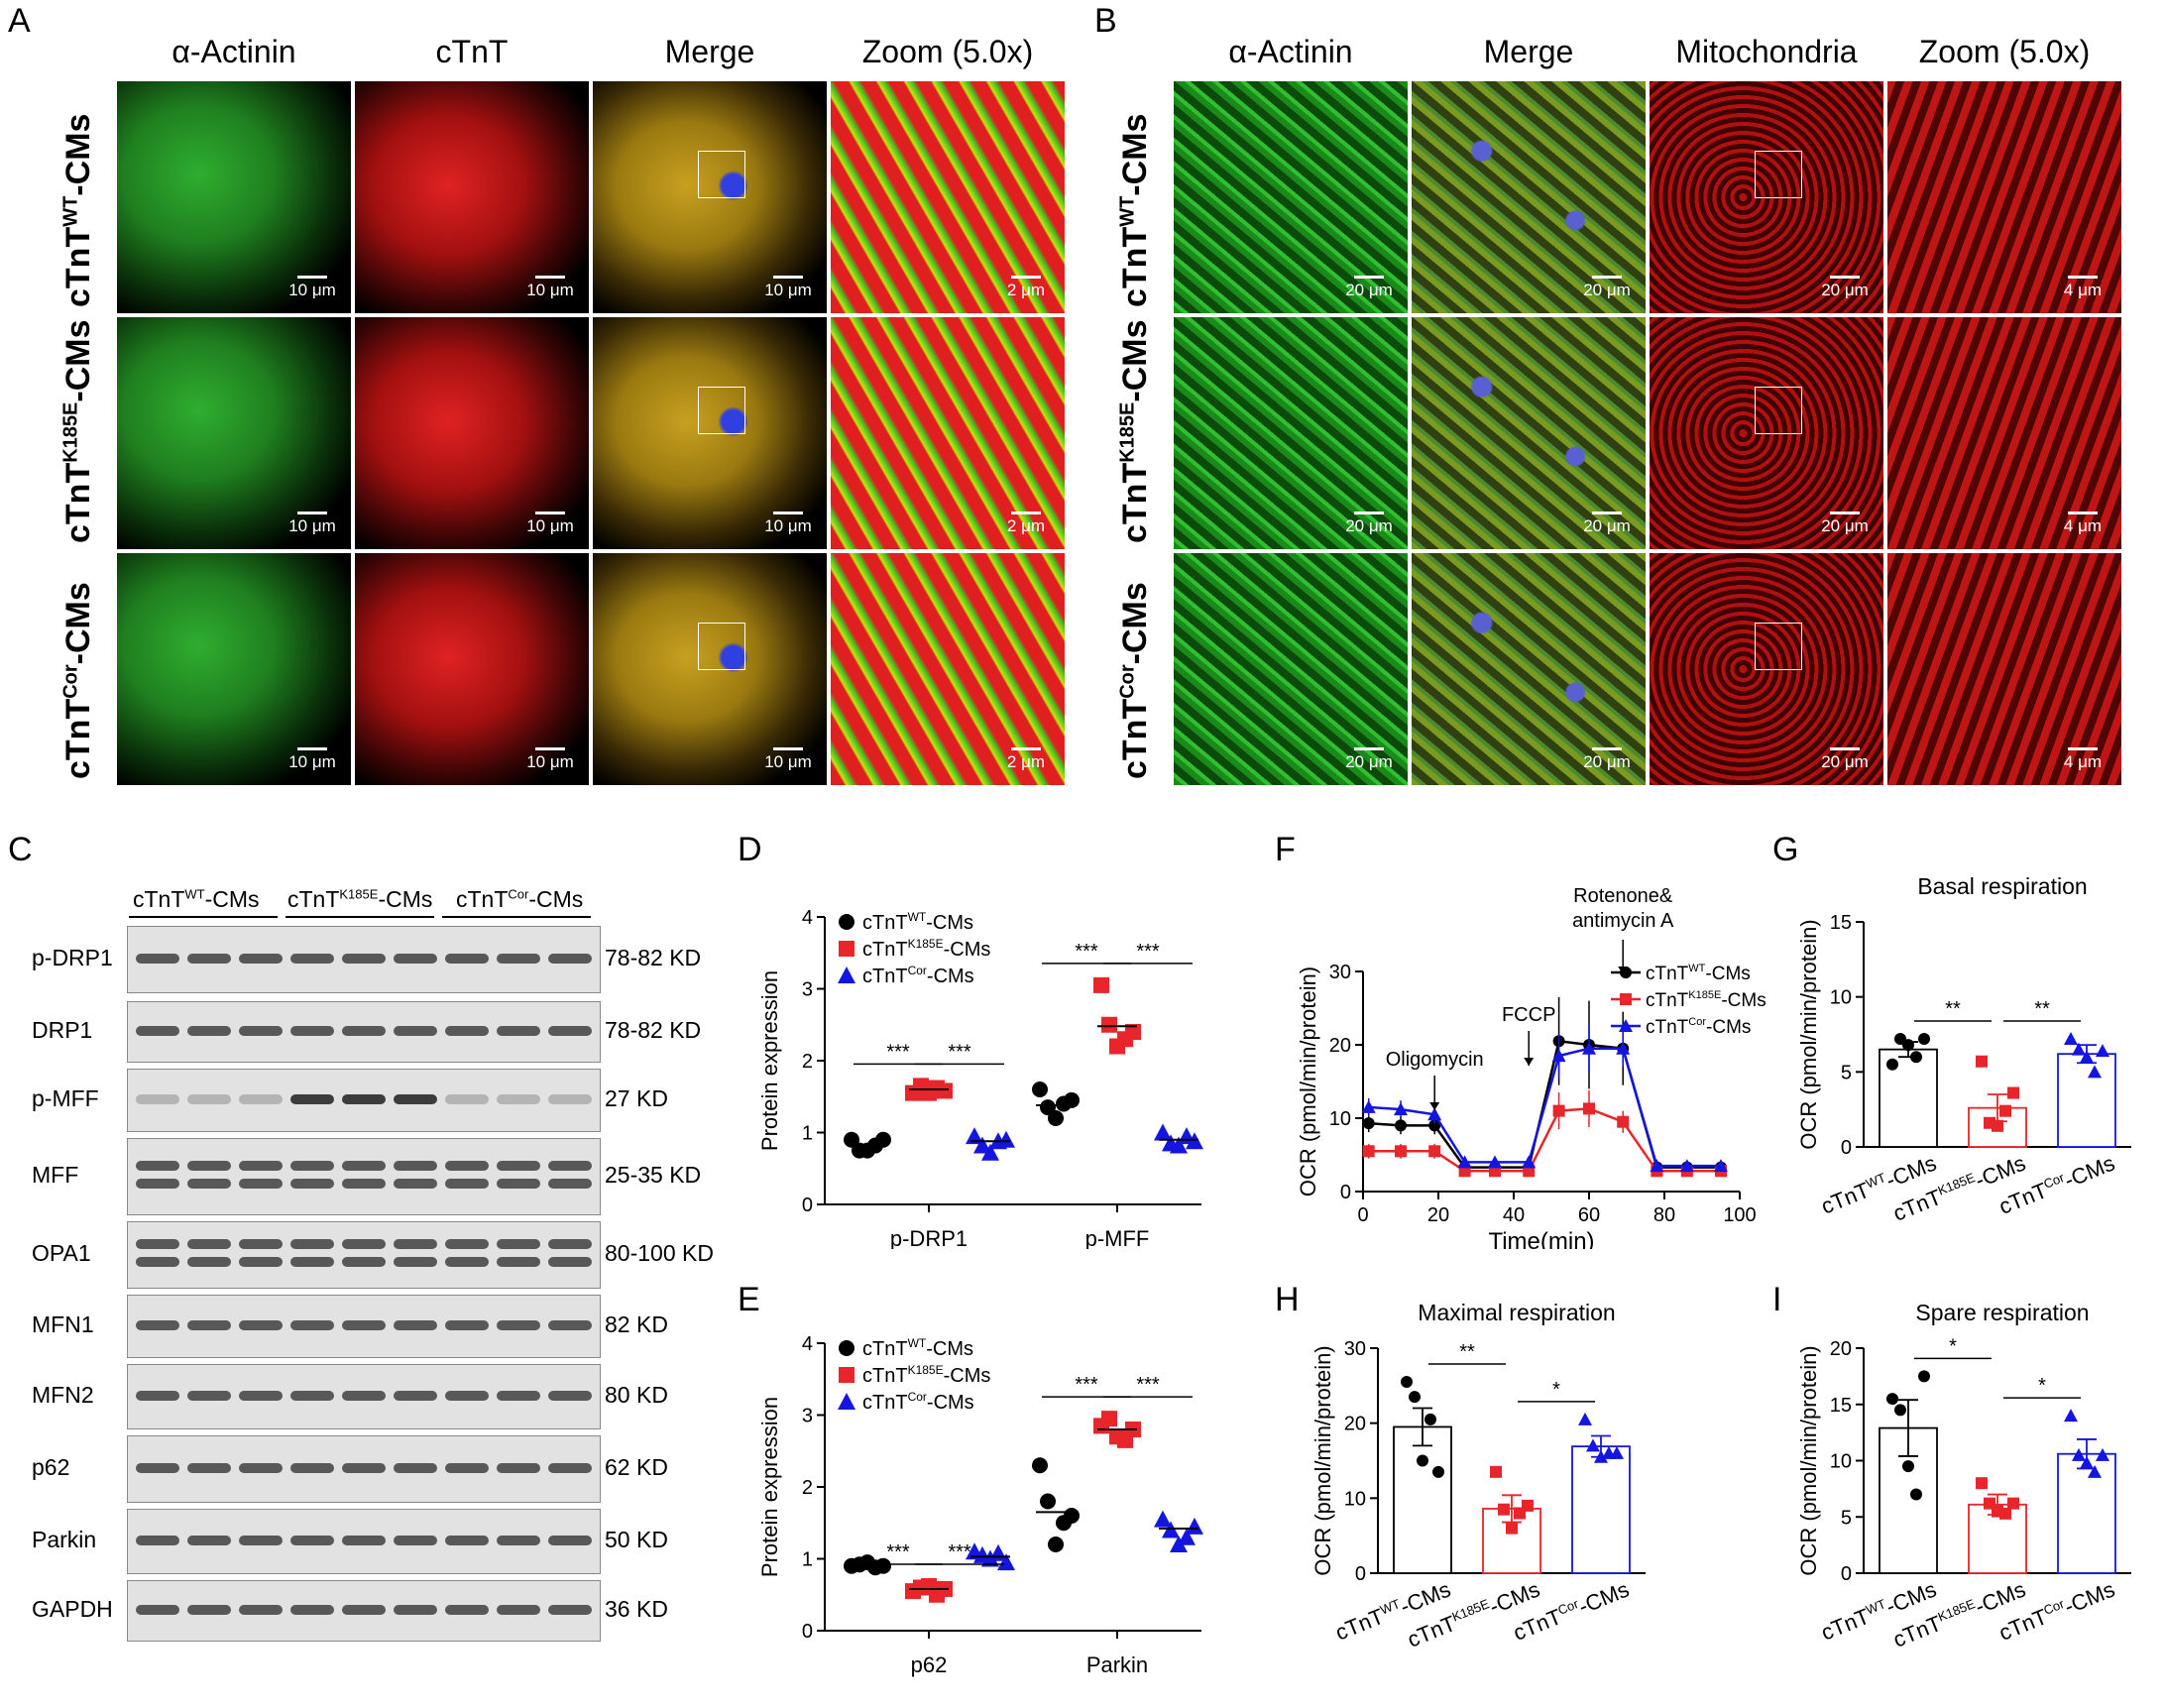  What do you see at coordinates (1355, 1499) in the screenshot?
I see `y-tick-label: 10` at bounding box center [1355, 1499].